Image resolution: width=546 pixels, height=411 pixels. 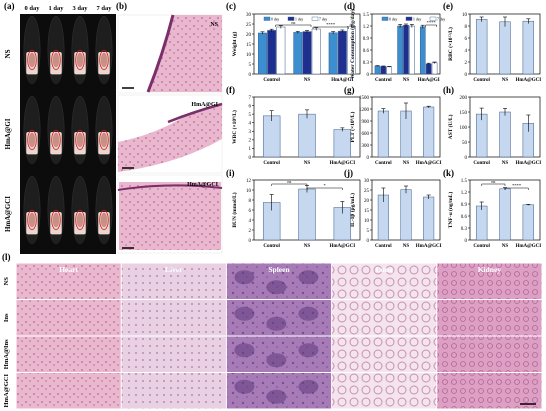 What do you see at coordinates (293, 125) in the screenshot?
I see `chart-f: (f) 0 1 2 3 4 5 6 7 WBC (×10⁹/L) Control NS HmA@GCI` at bounding box center [293, 125].